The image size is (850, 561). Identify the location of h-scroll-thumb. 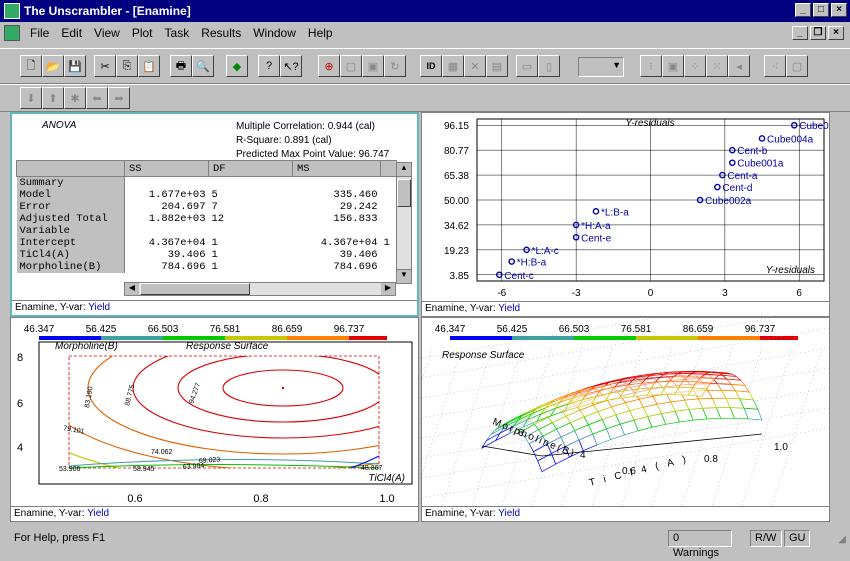
(195, 289).